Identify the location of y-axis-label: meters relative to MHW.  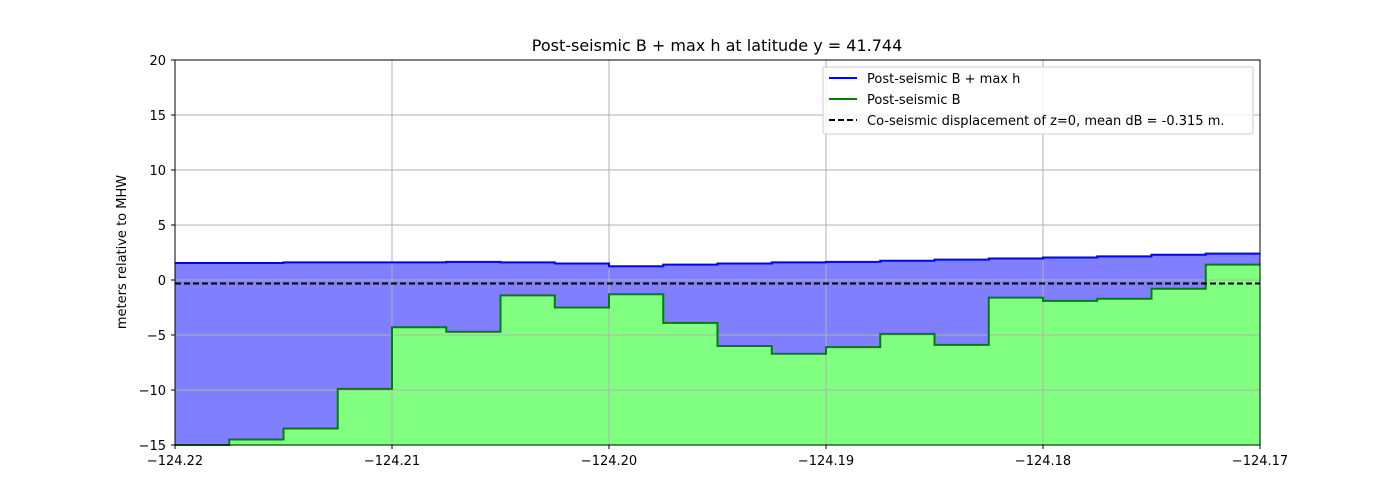
(122, 252).